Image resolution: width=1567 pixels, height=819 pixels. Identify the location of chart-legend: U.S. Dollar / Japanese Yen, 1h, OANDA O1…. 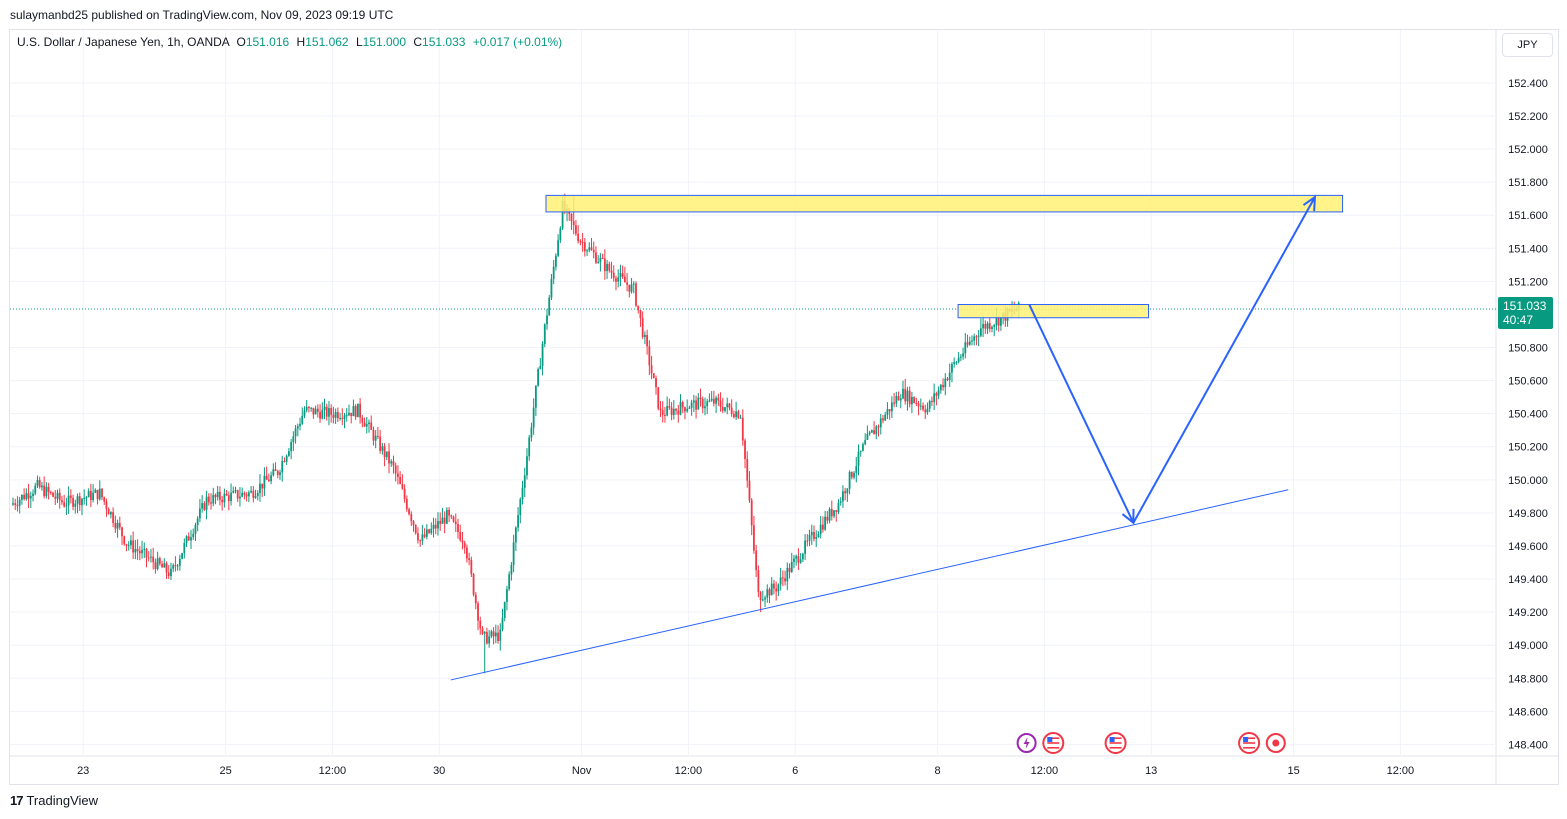
(289, 42).